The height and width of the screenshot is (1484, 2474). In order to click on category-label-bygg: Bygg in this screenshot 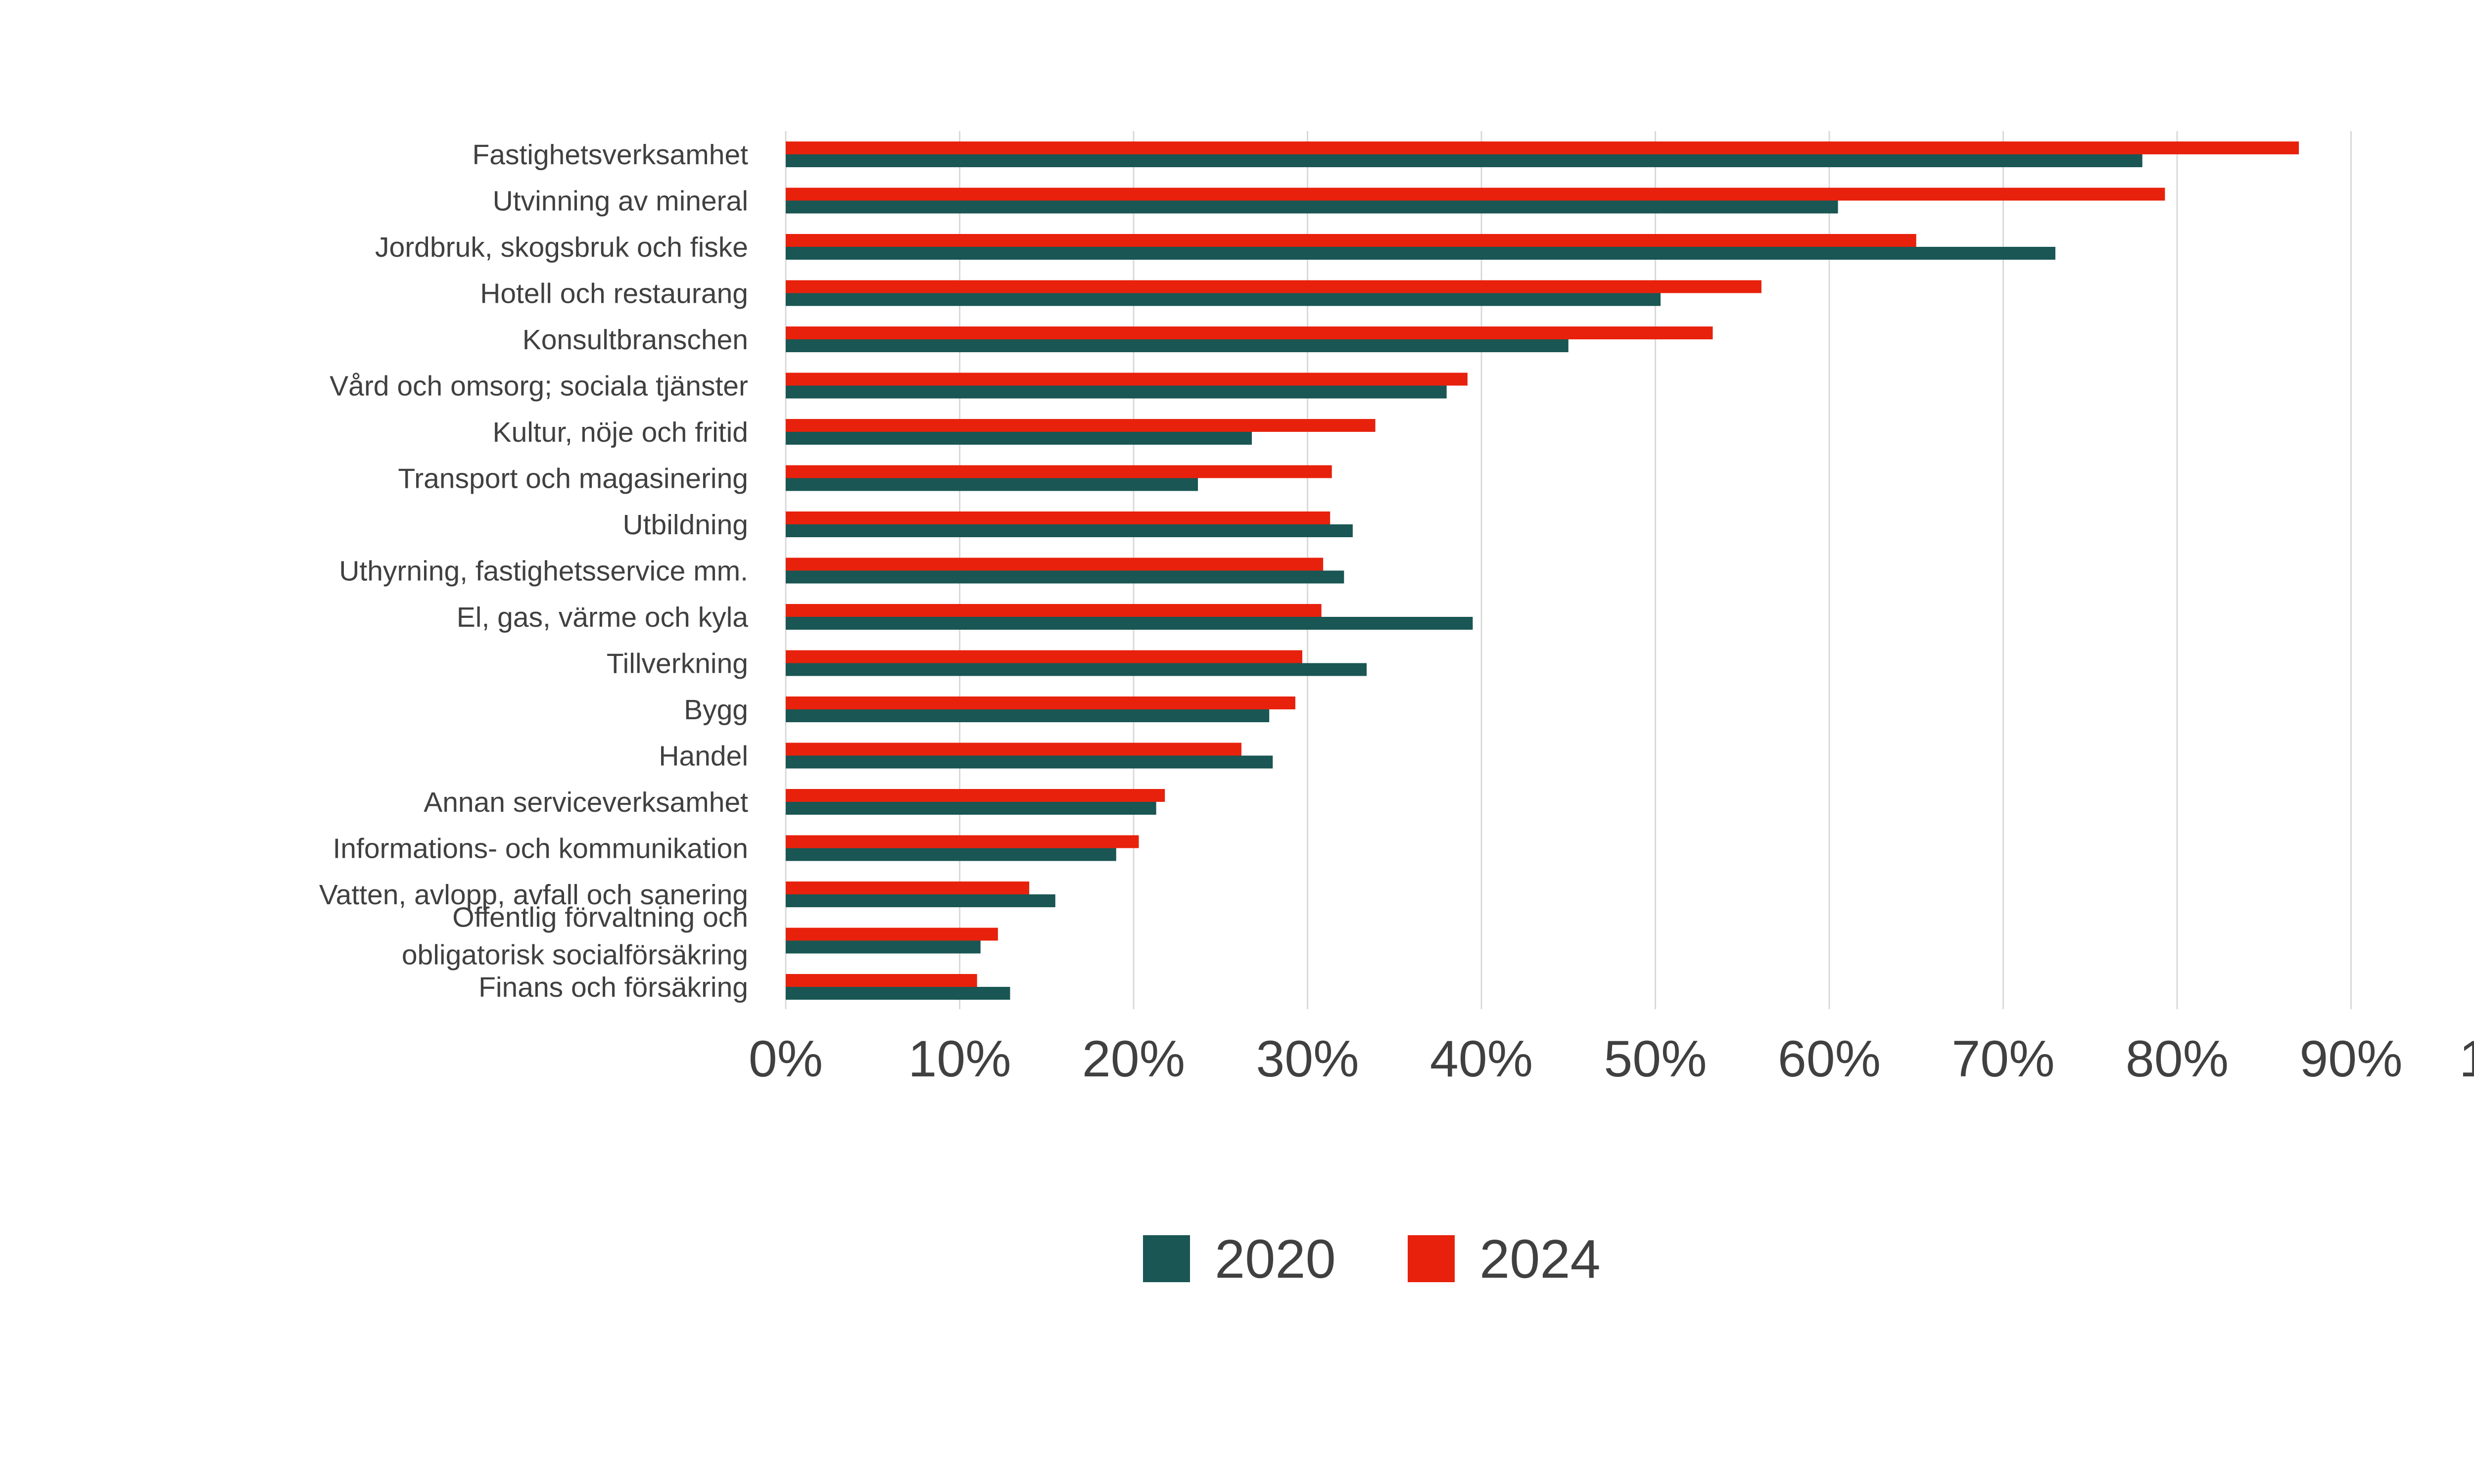, I will do `click(716, 710)`.